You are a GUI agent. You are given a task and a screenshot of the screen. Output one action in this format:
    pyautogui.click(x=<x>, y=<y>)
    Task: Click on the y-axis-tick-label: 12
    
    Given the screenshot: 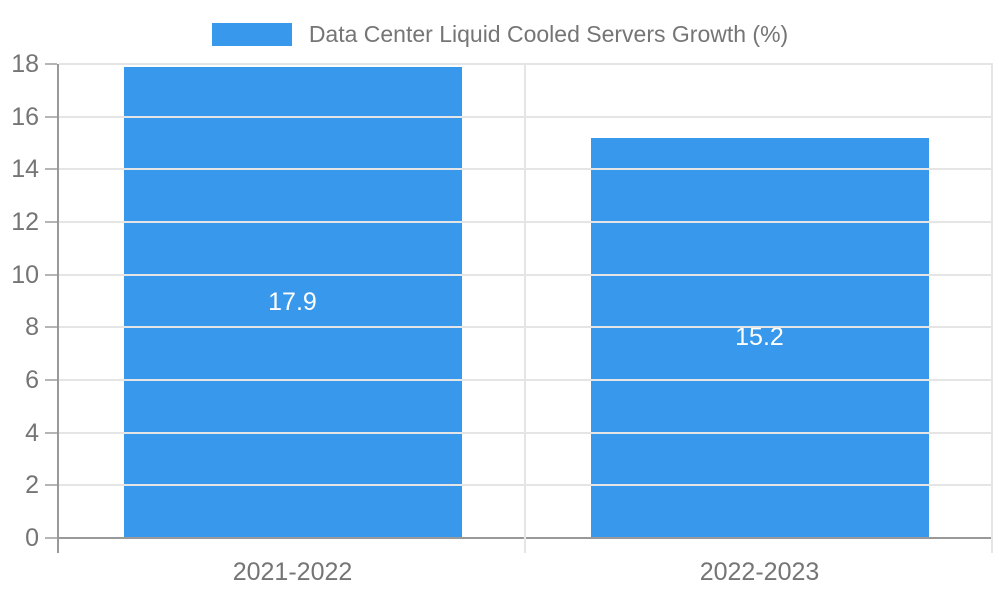 What is the action you would take?
    pyautogui.click(x=25, y=222)
    